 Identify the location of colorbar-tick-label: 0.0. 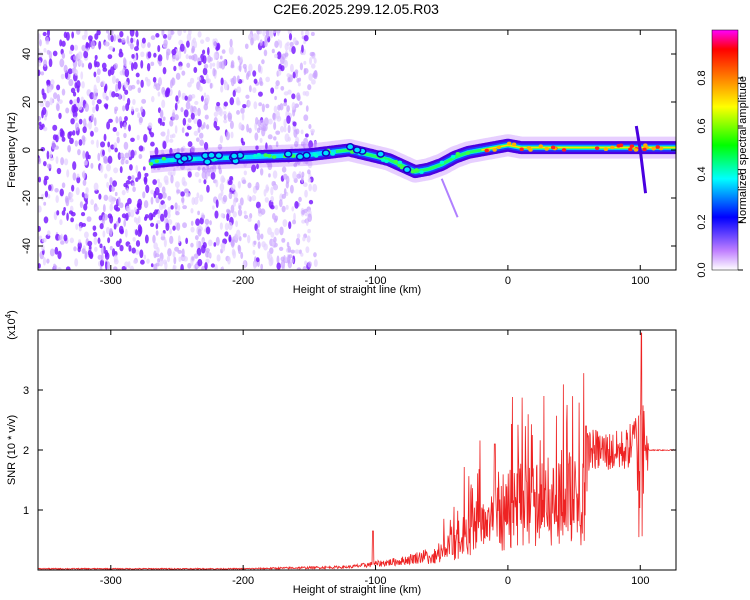
(702, 269).